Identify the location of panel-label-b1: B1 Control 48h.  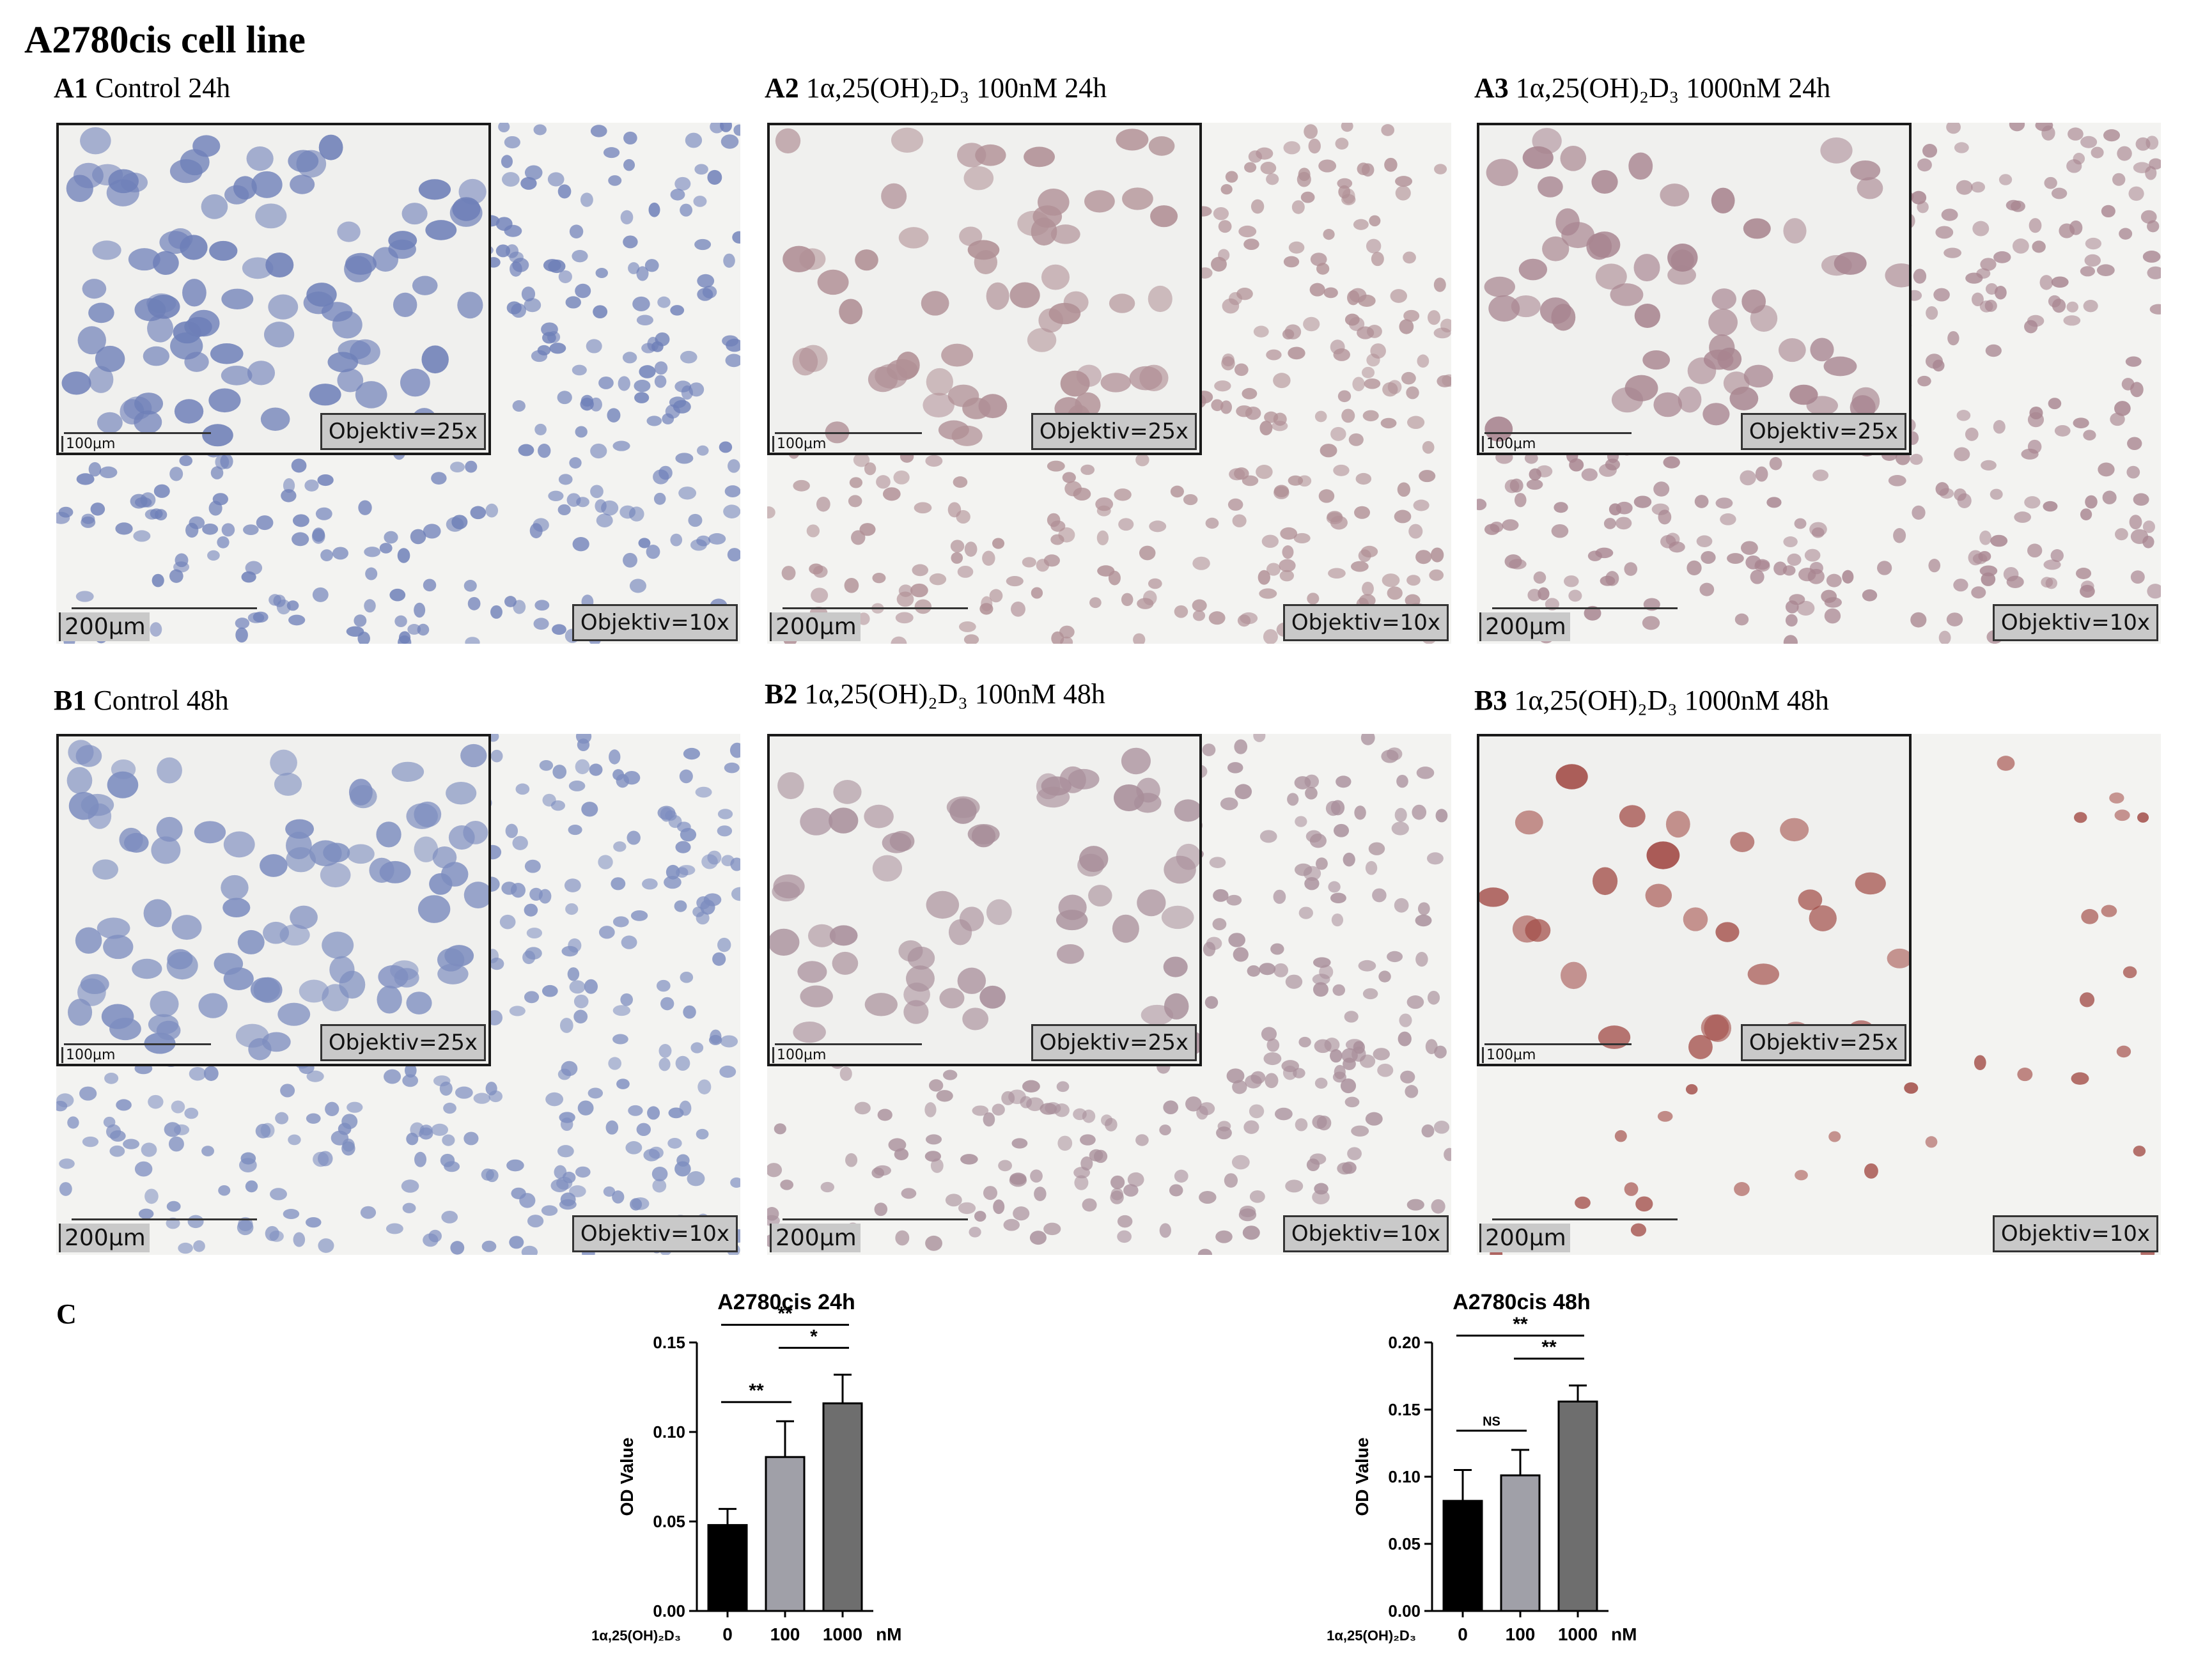
(141, 700).